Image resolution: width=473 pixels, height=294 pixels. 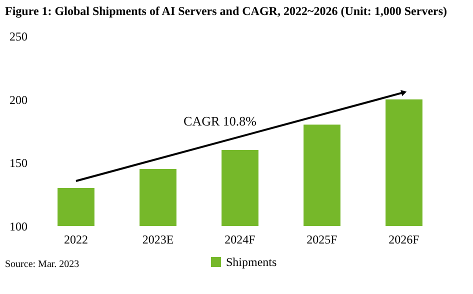 I want to click on x-tick-label: 2022, so click(x=76, y=239).